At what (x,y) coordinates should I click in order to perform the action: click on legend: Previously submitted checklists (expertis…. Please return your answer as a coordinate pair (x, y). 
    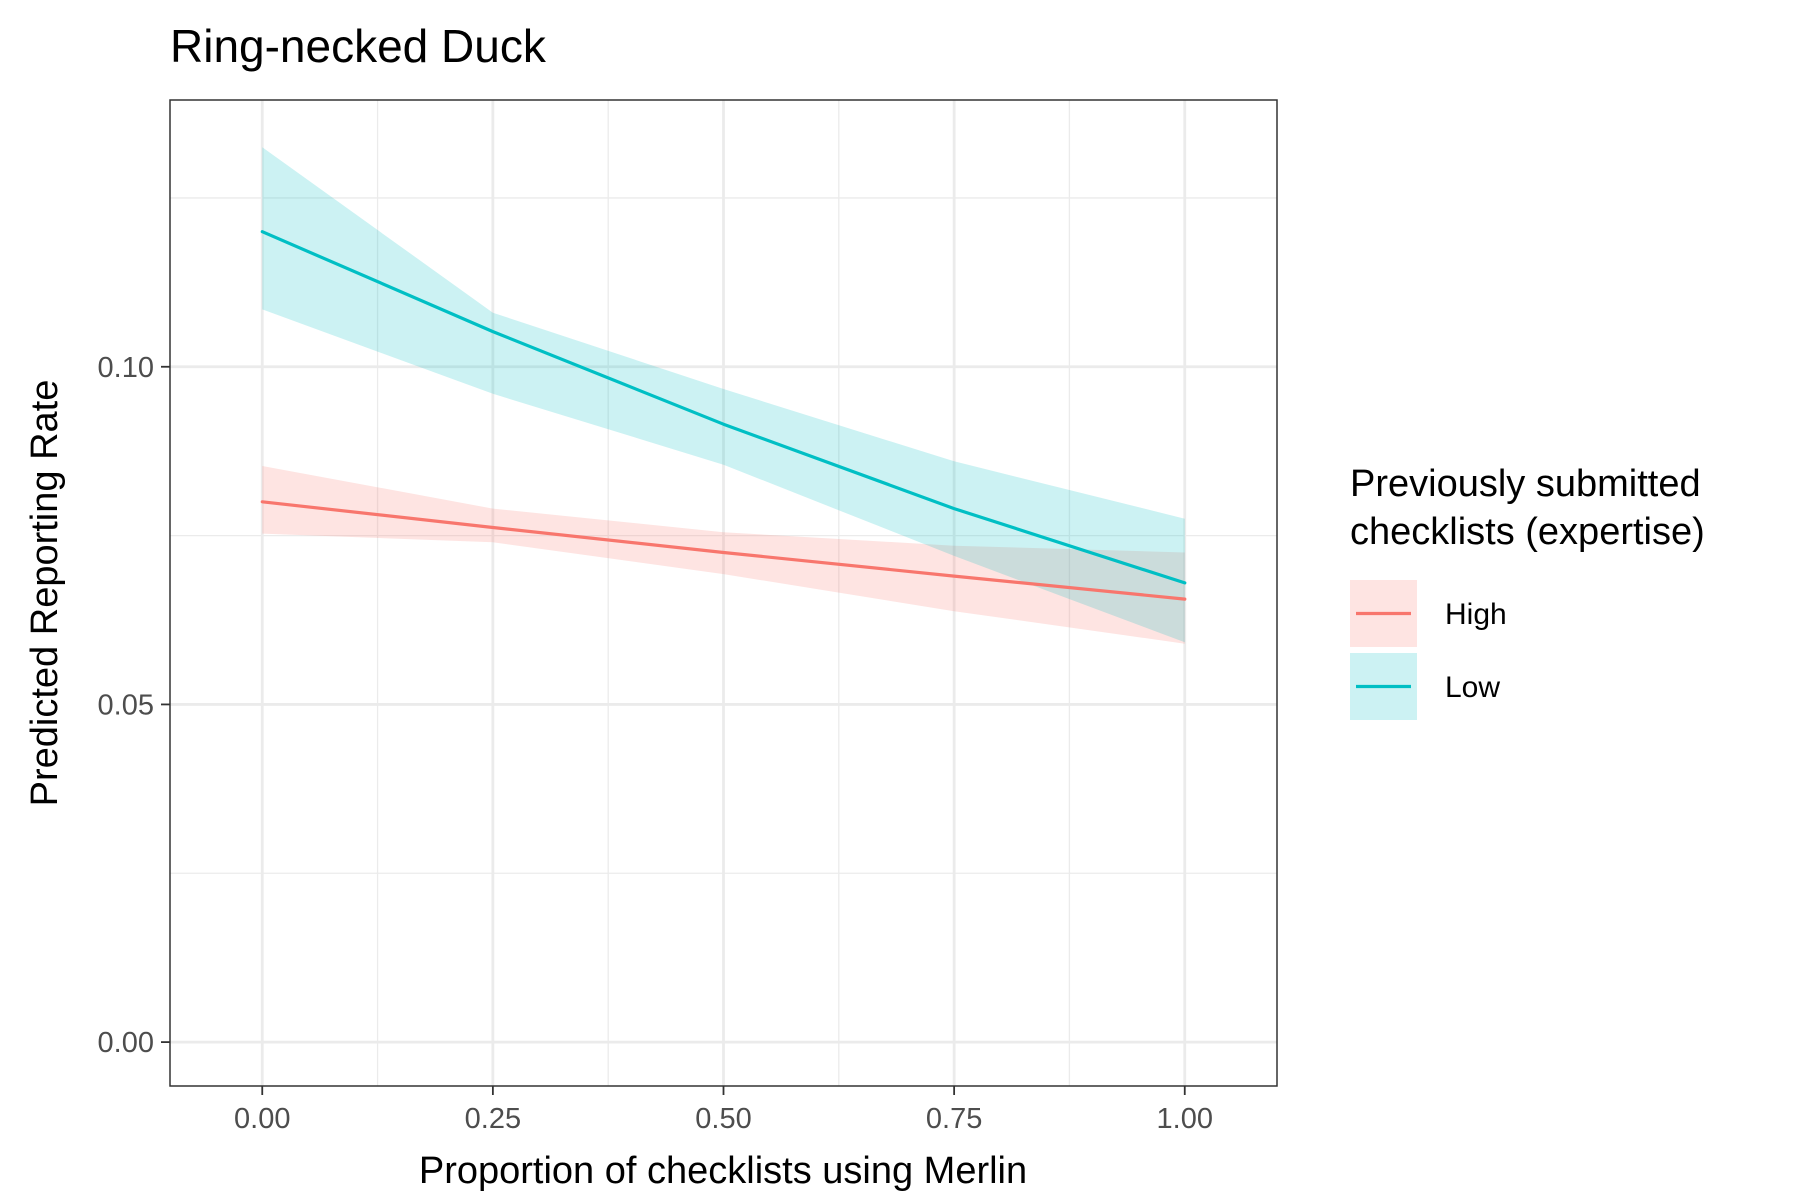
    Looking at the image, I should click on (1527, 591).